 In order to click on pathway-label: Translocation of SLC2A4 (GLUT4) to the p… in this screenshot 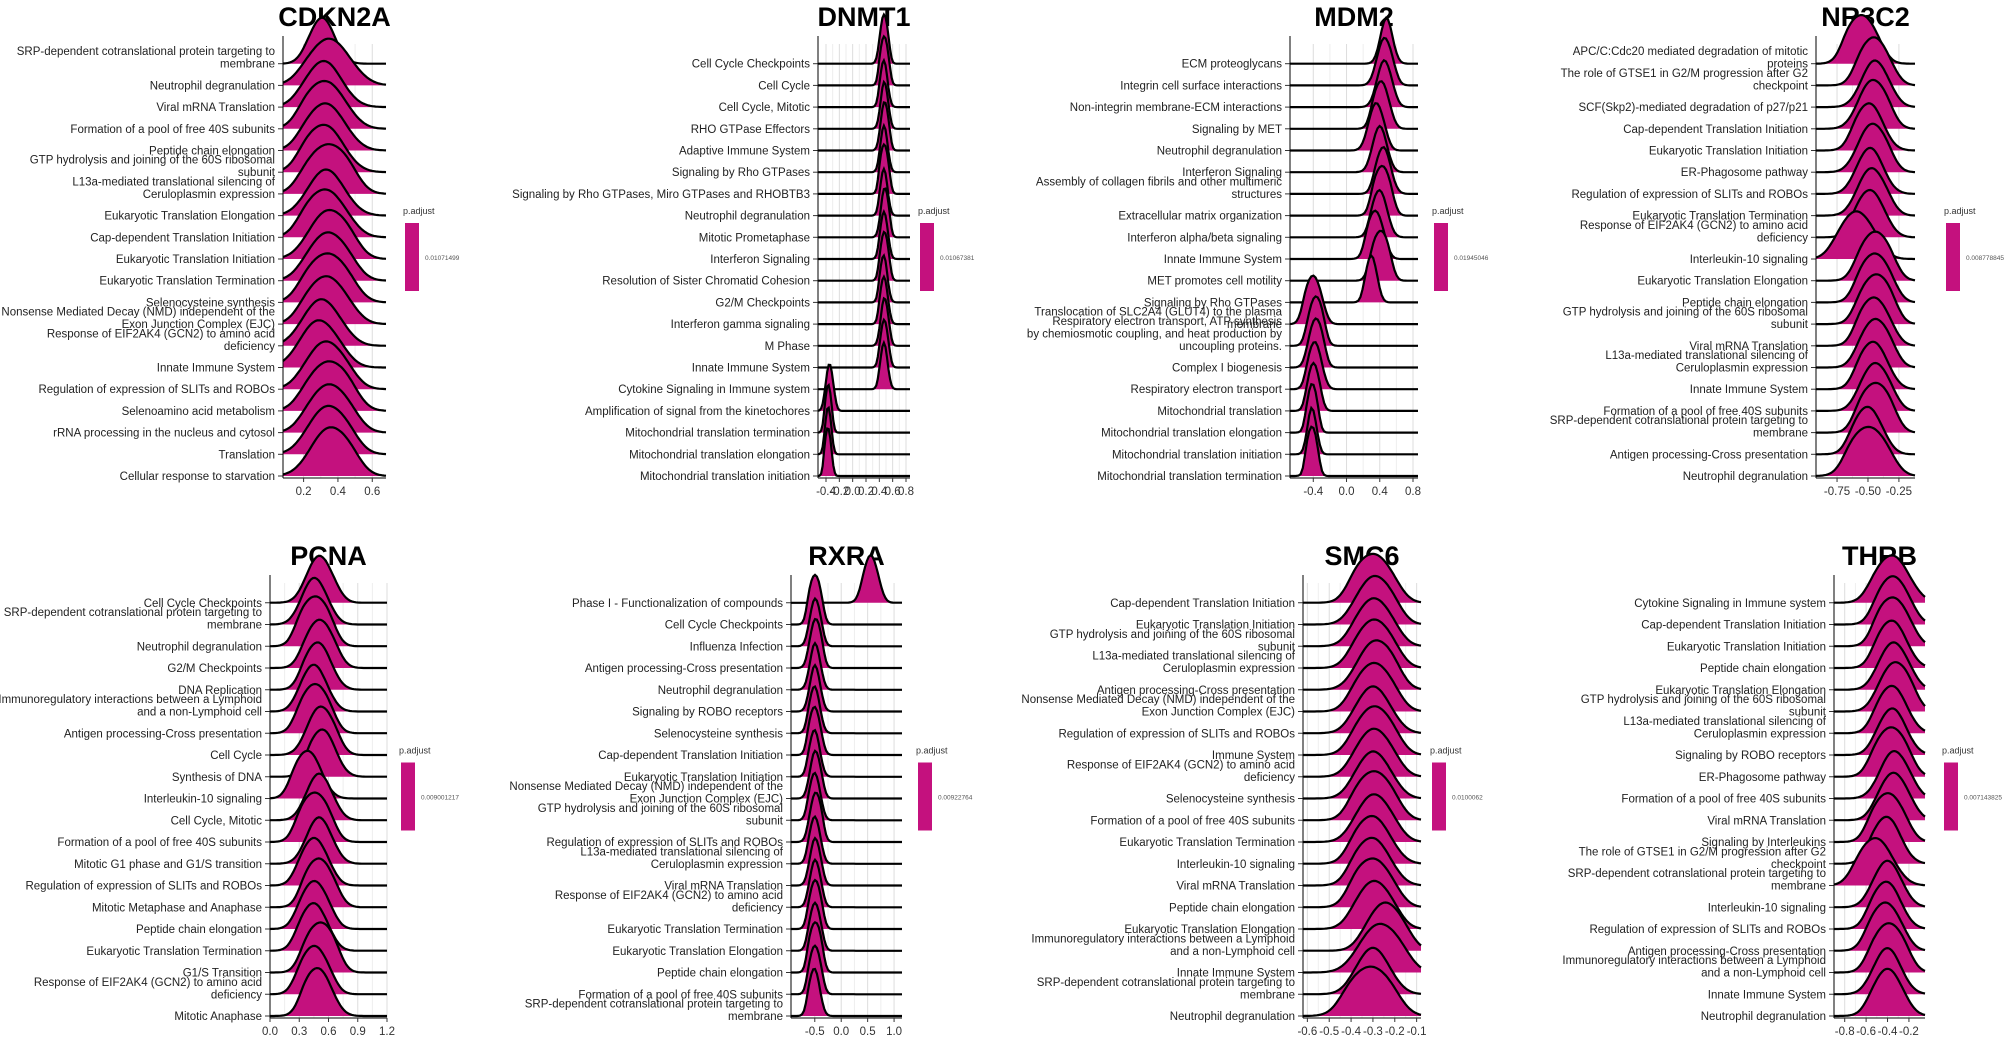, I will do `click(1158, 313)`.